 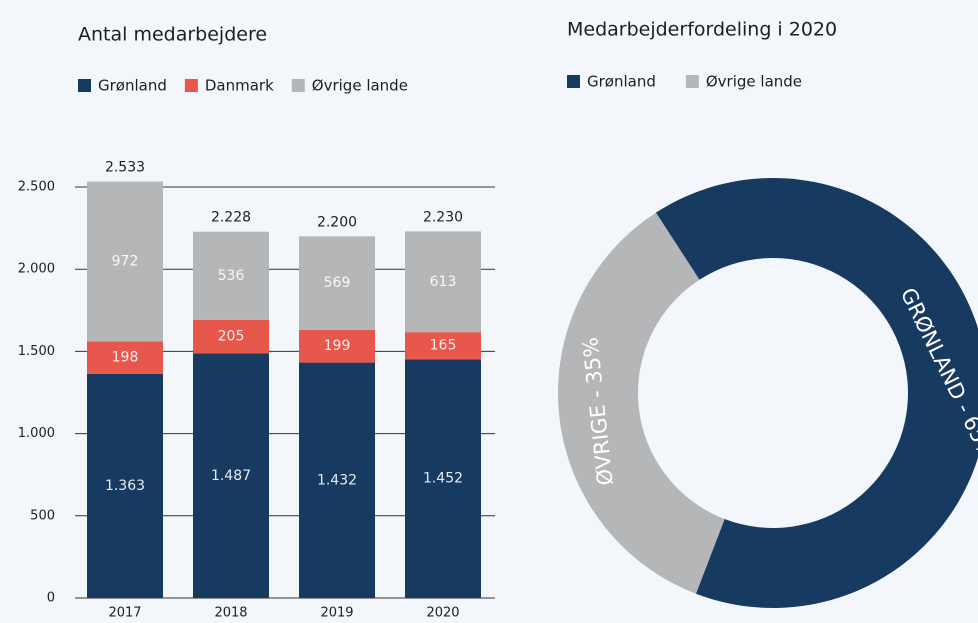 What do you see at coordinates (231, 218) in the screenshot?
I see `total-label: 2.228` at bounding box center [231, 218].